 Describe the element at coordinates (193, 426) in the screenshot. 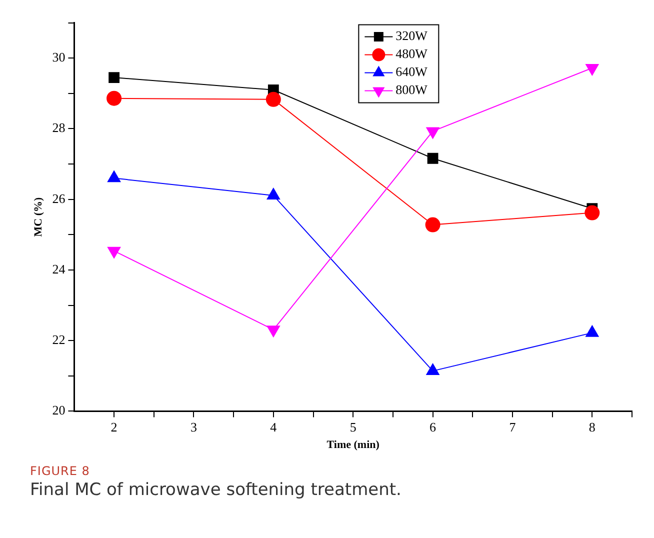

I see `x-tick-label: 3` at that location.